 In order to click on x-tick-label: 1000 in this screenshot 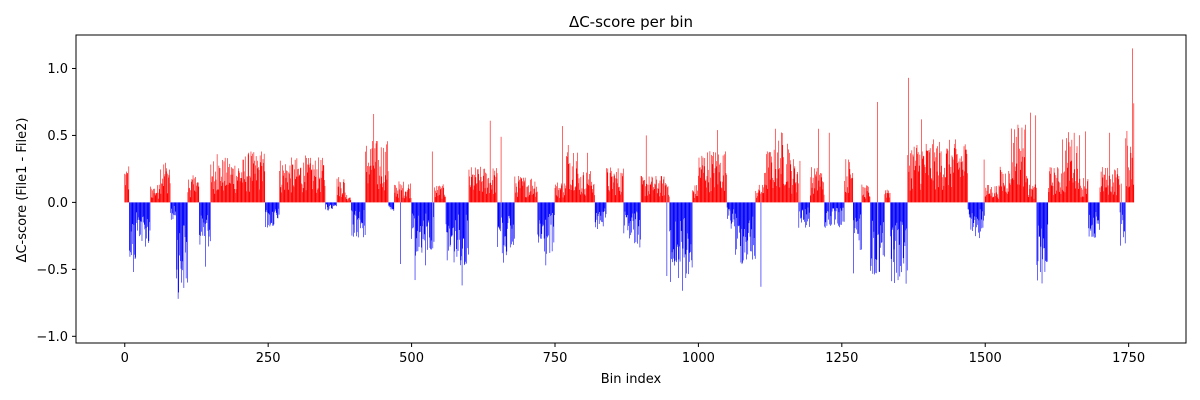, I will do `click(698, 358)`.